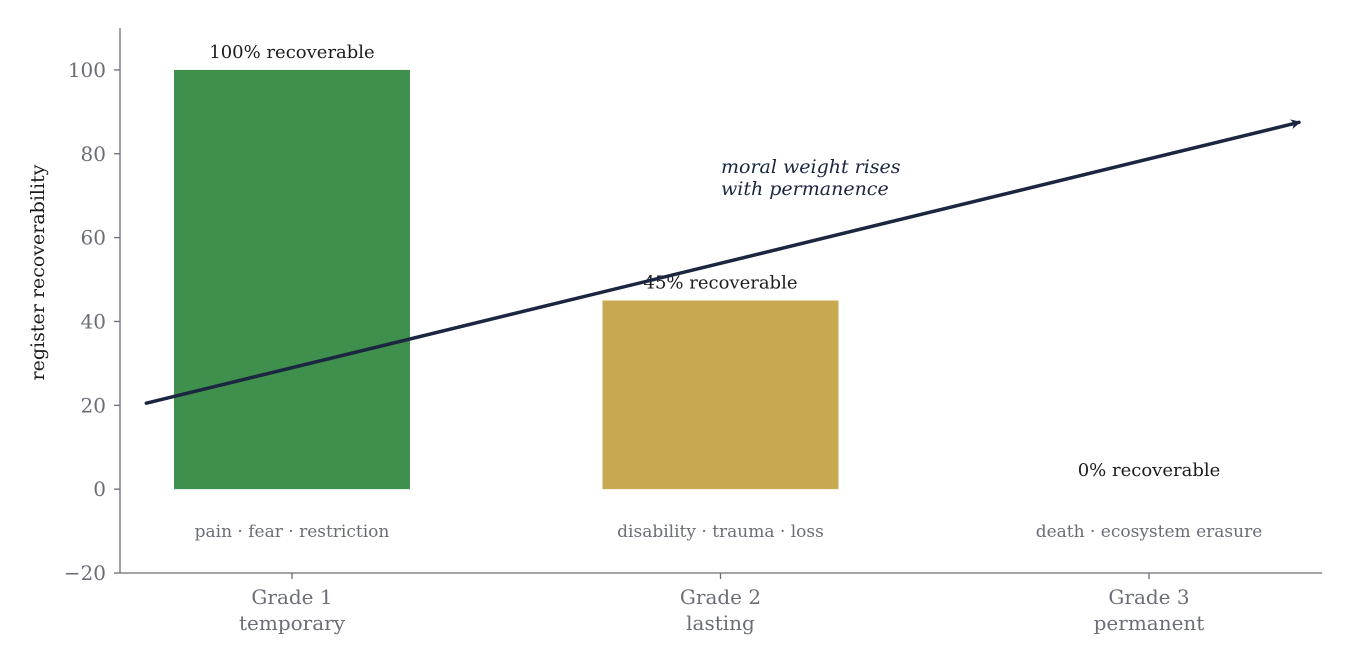 The image size is (1350, 660). I want to click on y-tick-label: 80, so click(93, 154).